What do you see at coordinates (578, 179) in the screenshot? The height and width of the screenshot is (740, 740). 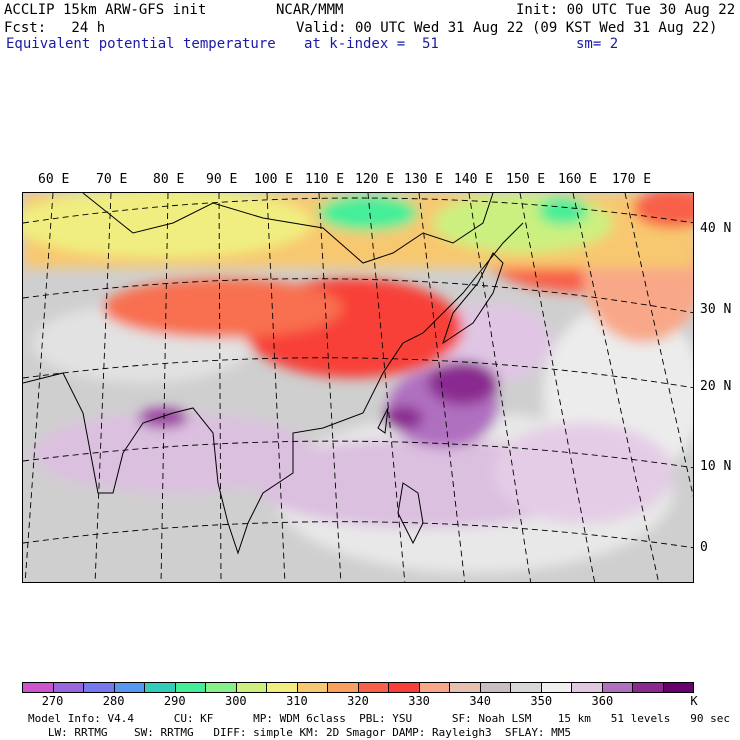 I see `lon-label-160e: 160 E` at bounding box center [578, 179].